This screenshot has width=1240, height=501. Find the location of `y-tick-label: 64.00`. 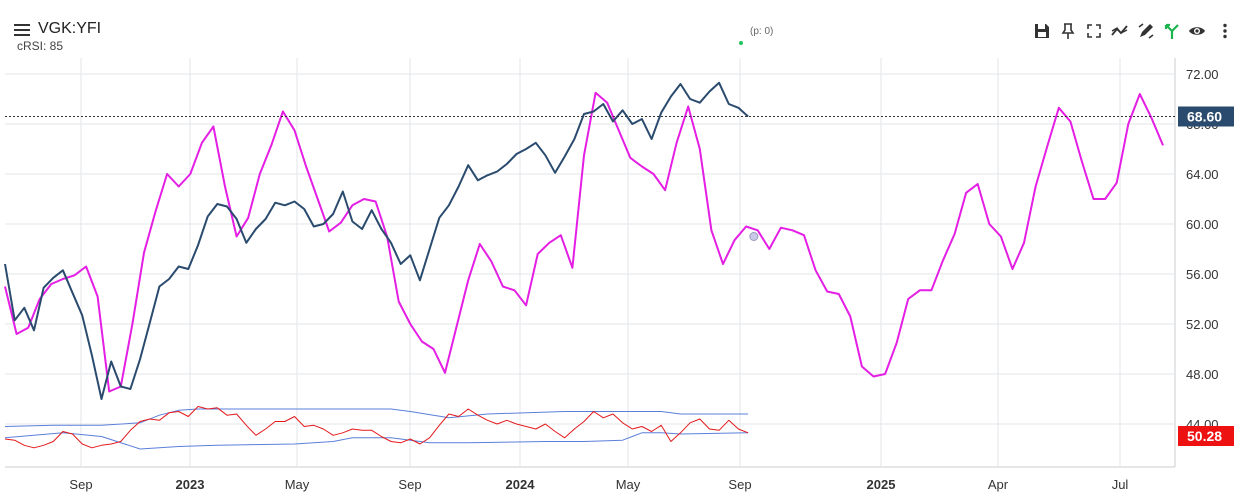

y-tick-label: 64.00 is located at coordinates (1202, 174).